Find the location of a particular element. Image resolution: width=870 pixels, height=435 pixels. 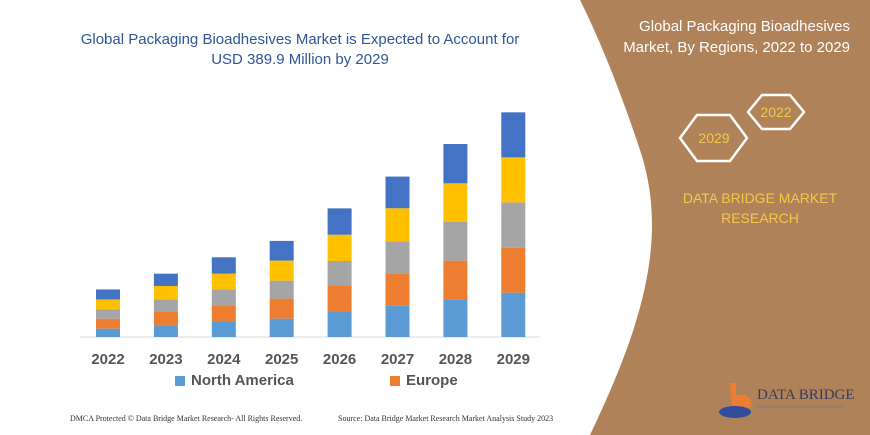

hex-2029 is located at coordinates (713, 138).